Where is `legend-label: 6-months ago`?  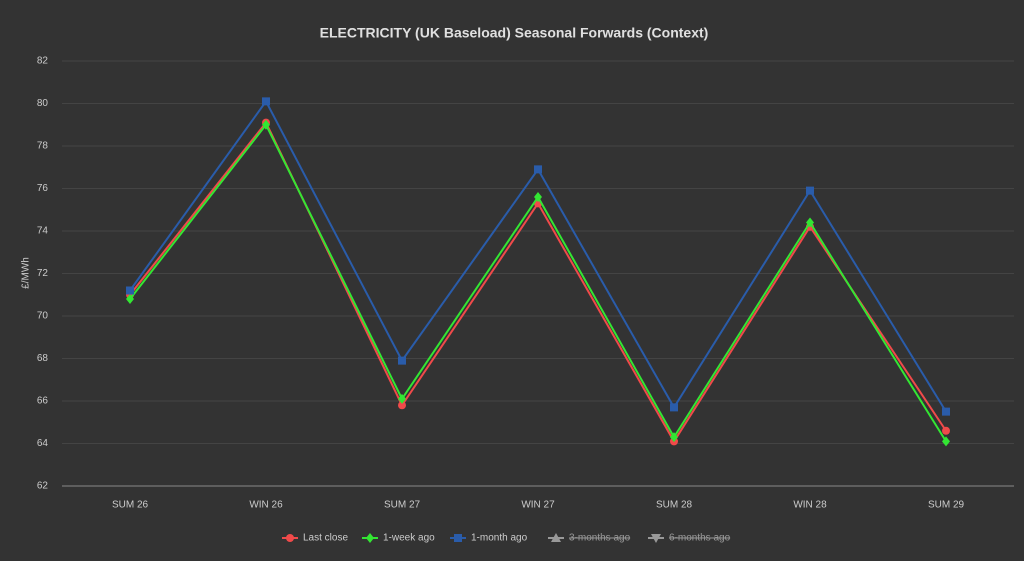
legend-label: 6-months ago is located at coordinates (700, 538).